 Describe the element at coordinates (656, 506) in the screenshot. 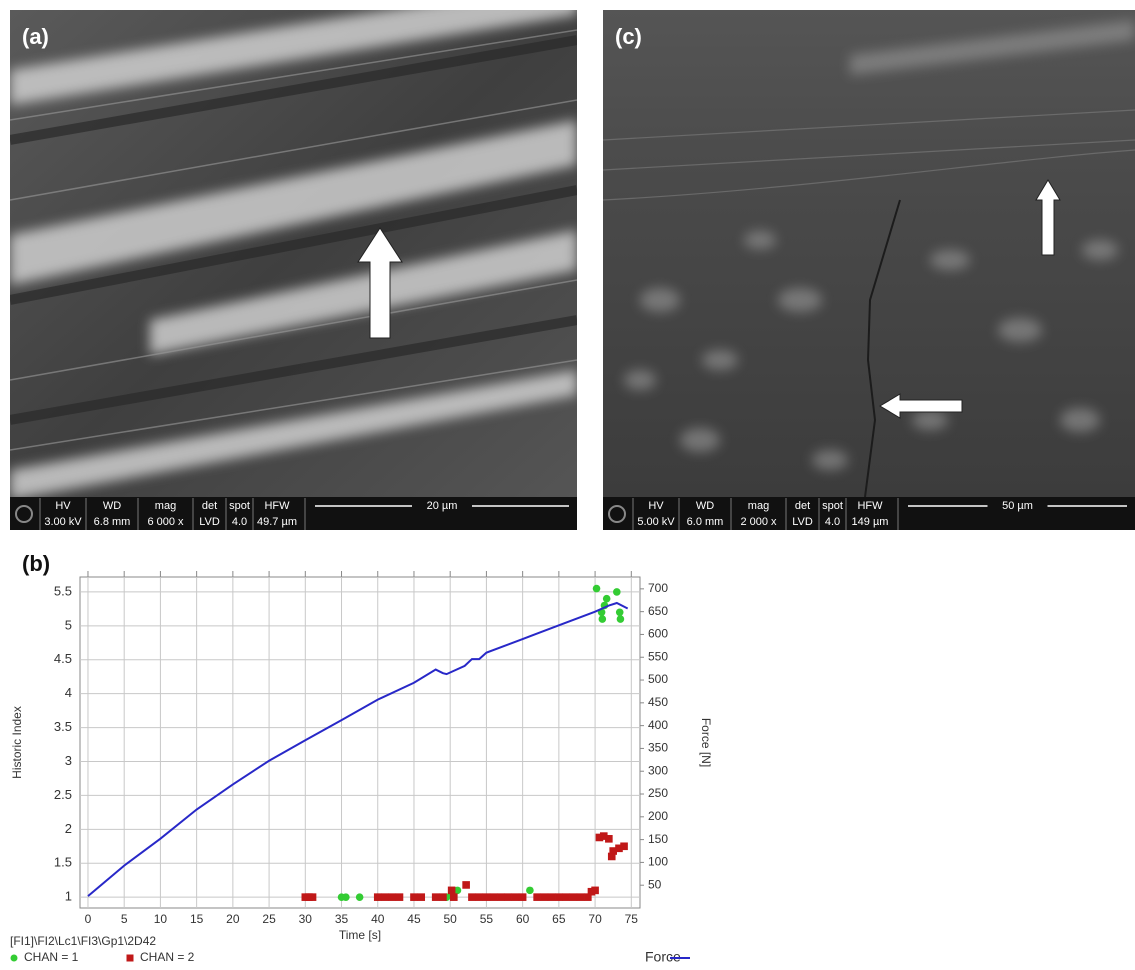

I see `info-label: HV` at that location.